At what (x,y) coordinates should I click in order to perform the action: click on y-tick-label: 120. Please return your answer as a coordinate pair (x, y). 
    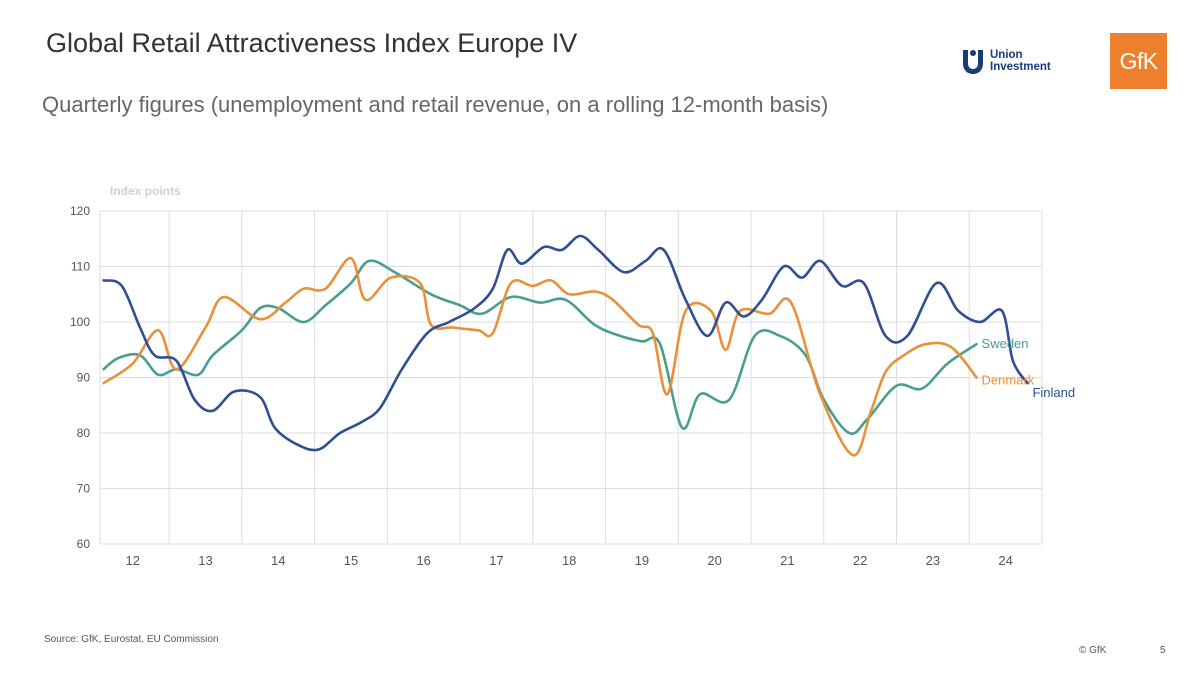
    Looking at the image, I should click on (80, 211).